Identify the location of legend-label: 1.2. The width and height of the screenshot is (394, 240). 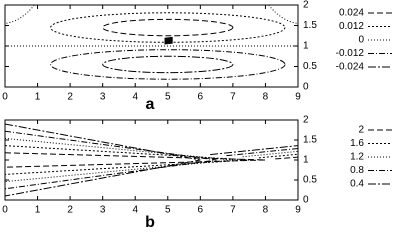
(357, 157).